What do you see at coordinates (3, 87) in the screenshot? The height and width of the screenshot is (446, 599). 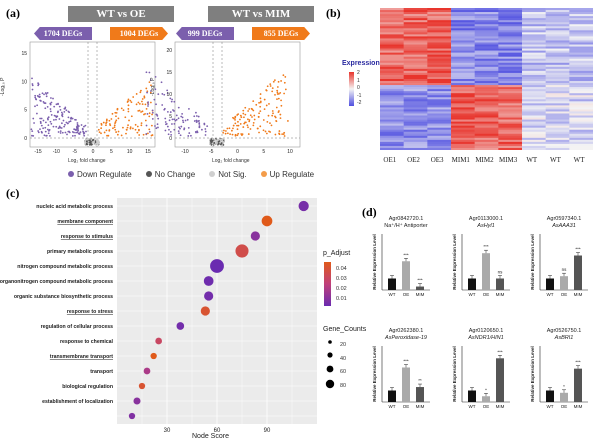 I see `volcano-left-ylabel: -Log₁₀ P` at bounding box center [3, 87].